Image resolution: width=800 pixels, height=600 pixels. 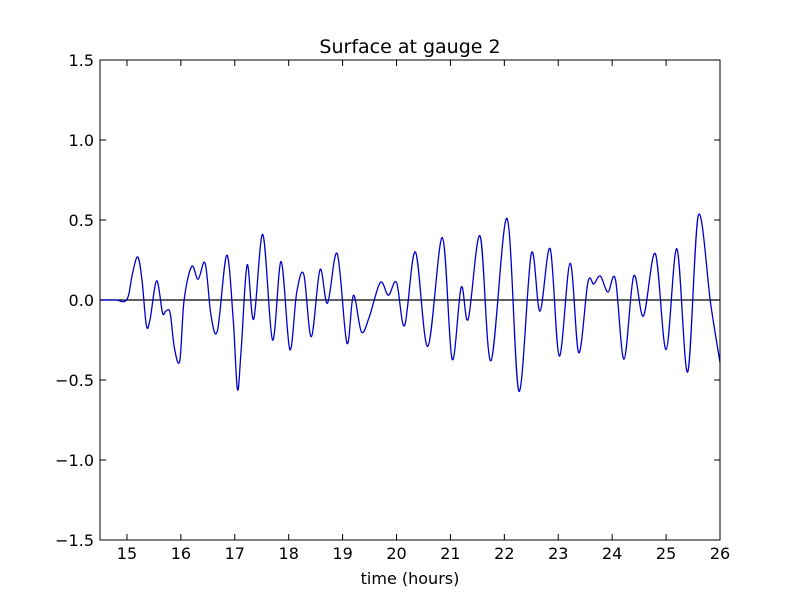 What do you see at coordinates (612, 553) in the screenshot?
I see `x-tick-label: 24` at bounding box center [612, 553].